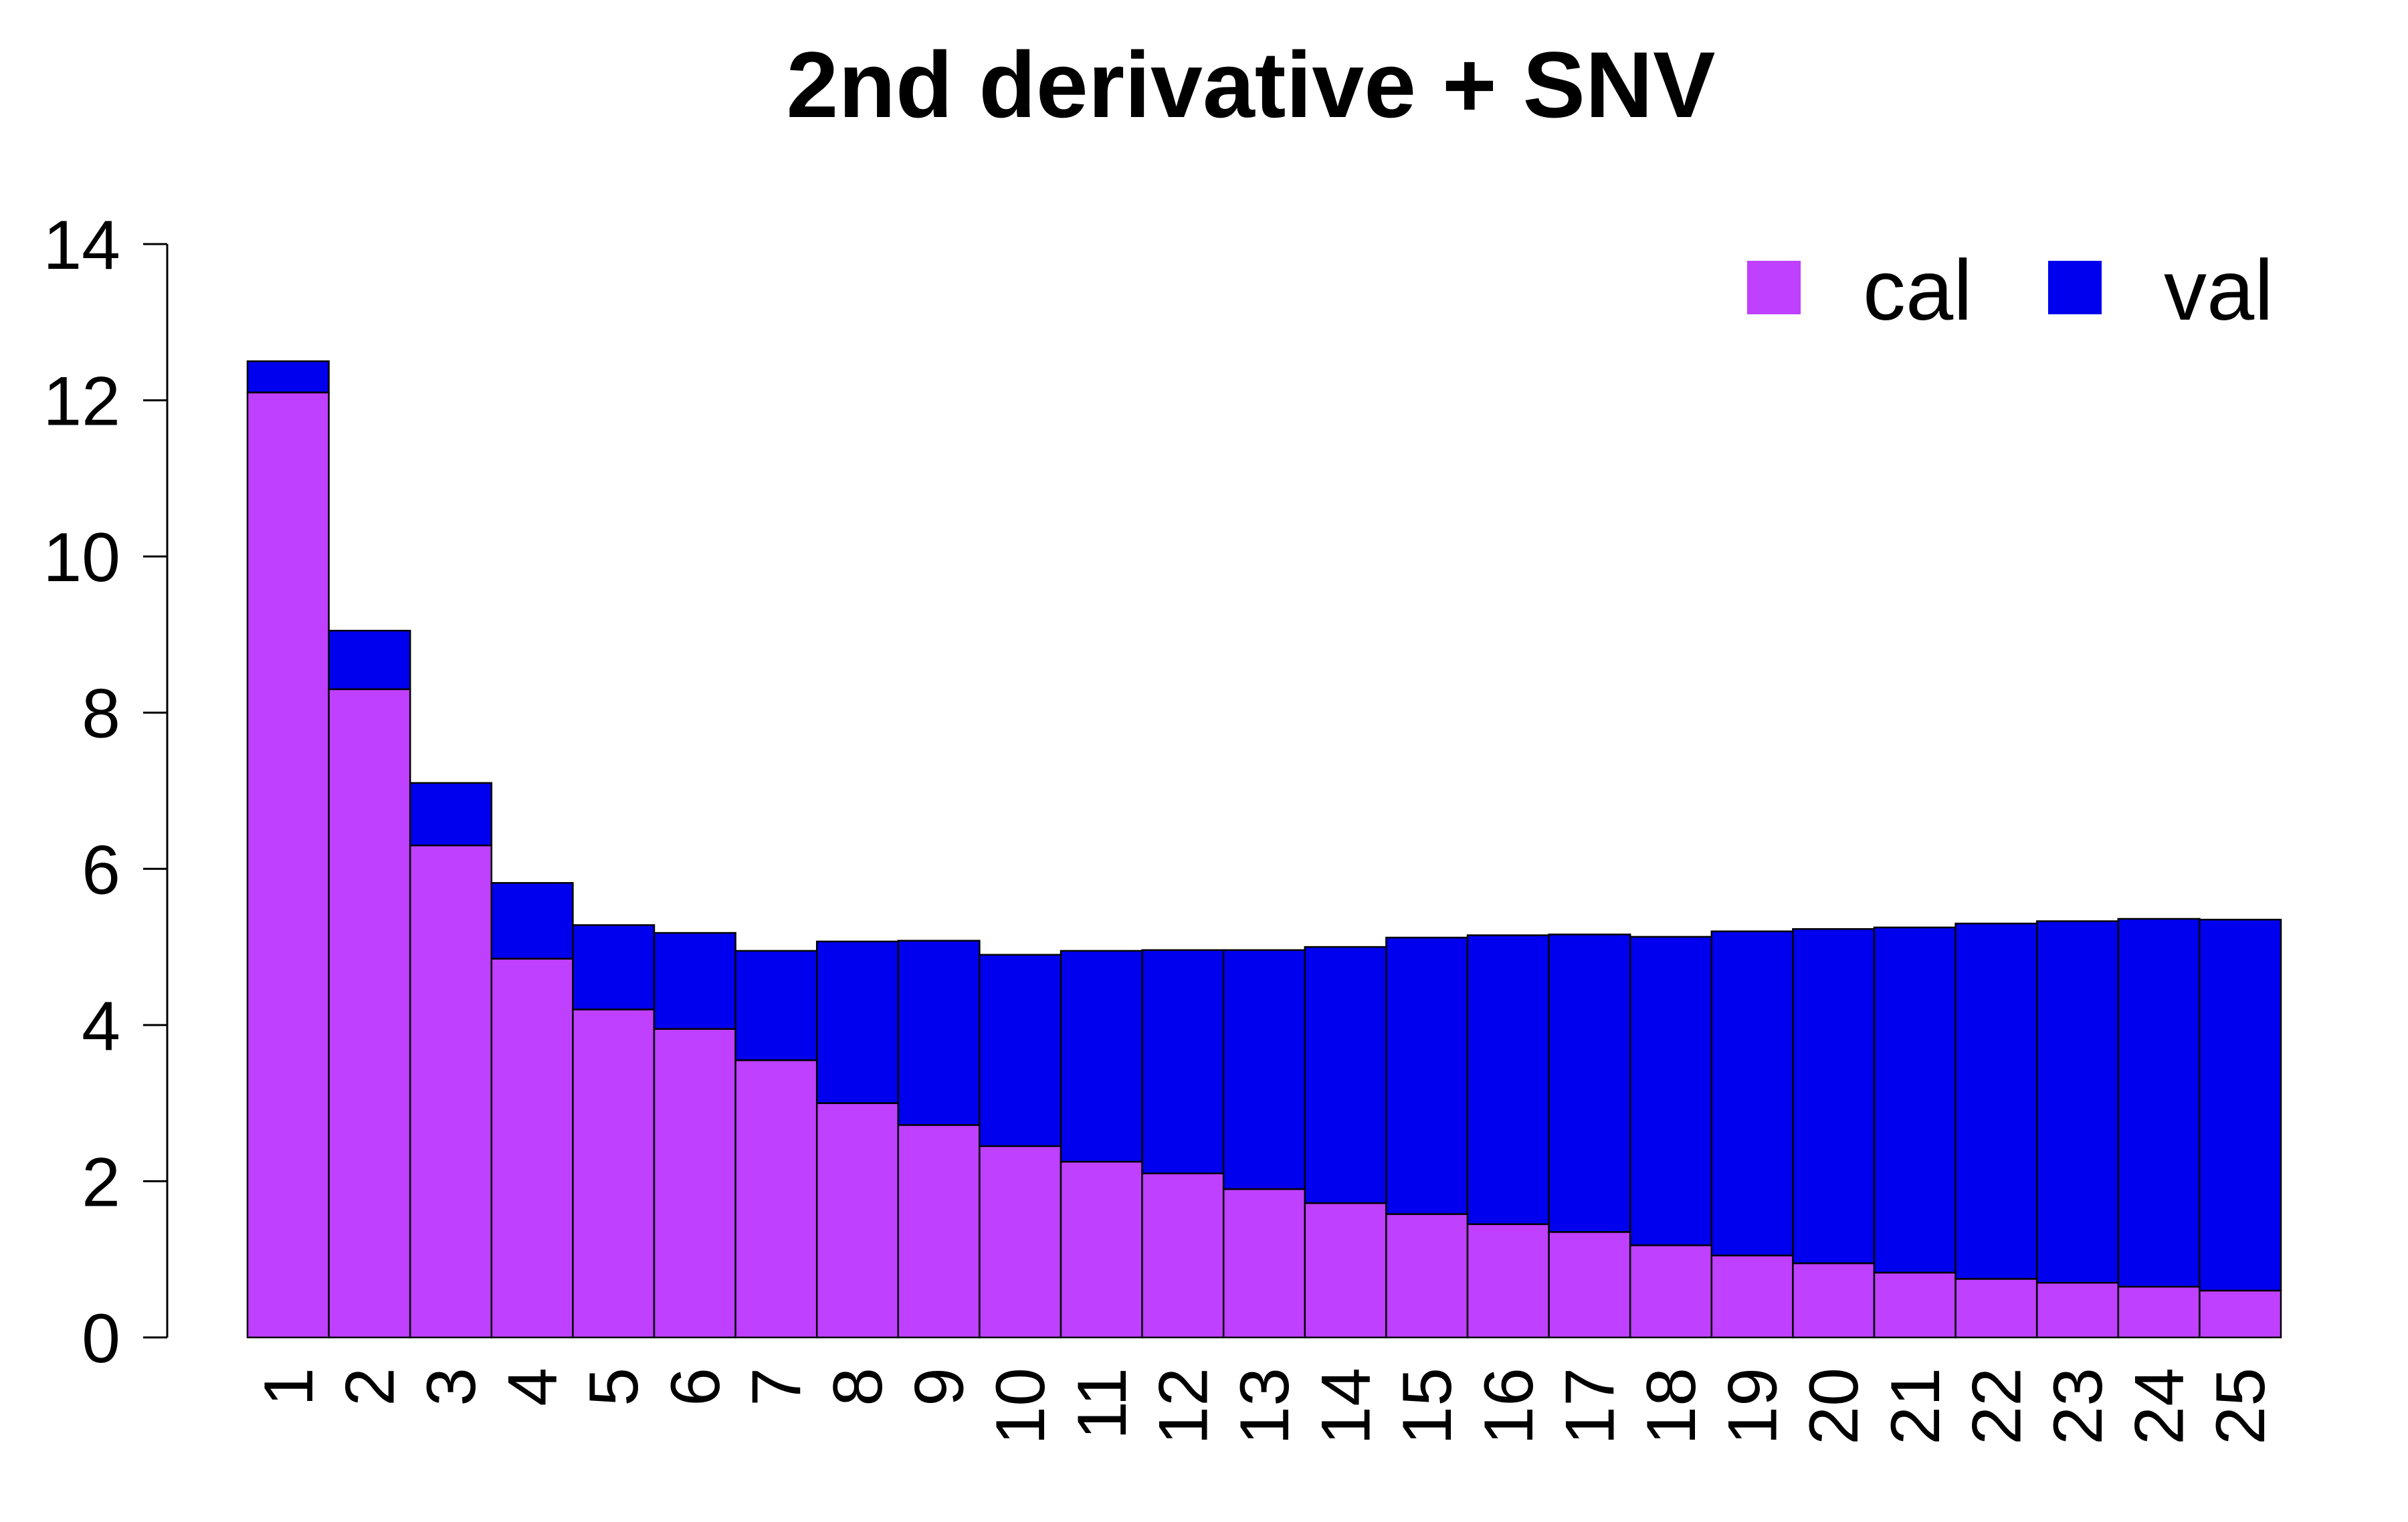 The width and height of the screenshot is (2408, 1522). I want to click on y-tick-label: 12, so click(81, 402).